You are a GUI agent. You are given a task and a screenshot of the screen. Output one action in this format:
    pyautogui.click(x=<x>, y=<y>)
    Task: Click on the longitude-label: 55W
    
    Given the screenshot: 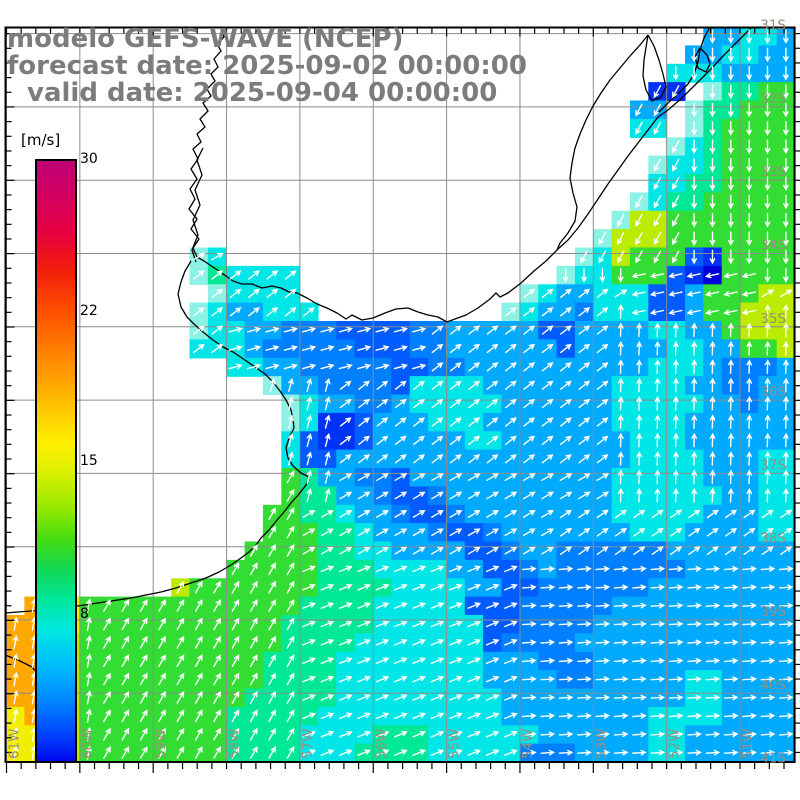 What is the action you would take?
    pyautogui.click(x=455, y=743)
    